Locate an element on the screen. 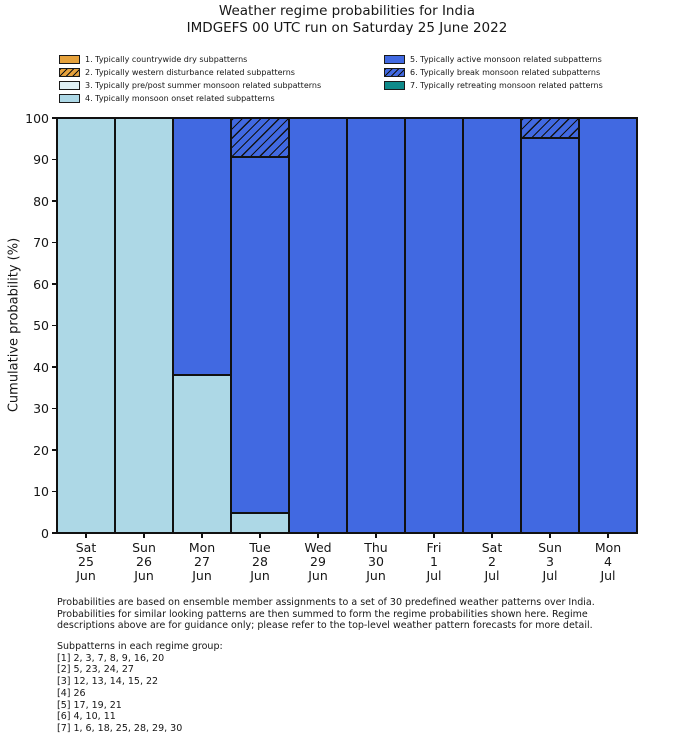 The height and width of the screenshot is (754, 700). y-tick-label: 50 is located at coordinates (41, 325).